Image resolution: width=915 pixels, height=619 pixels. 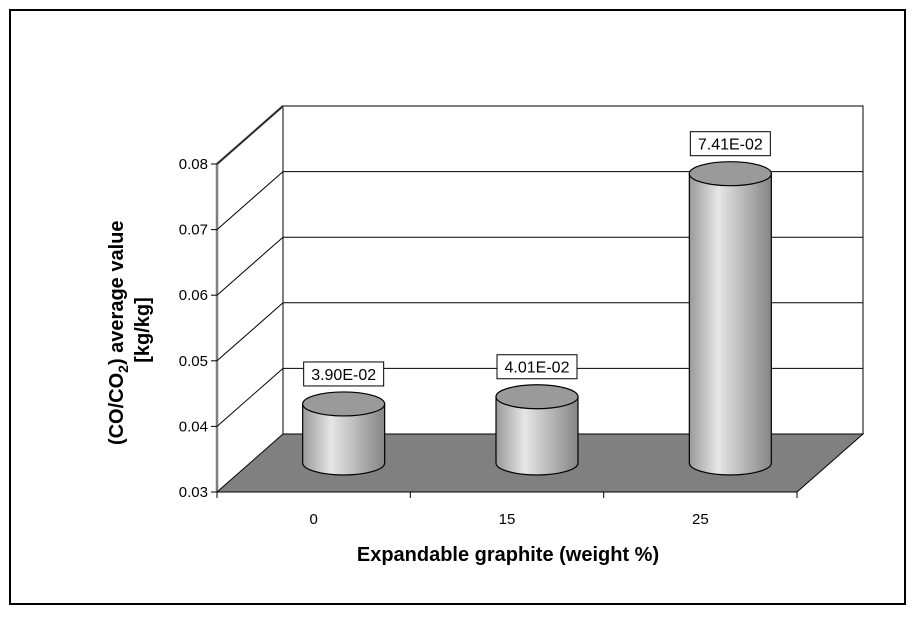 What do you see at coordinates (193, 426) in the screenshot?
I see `y-tick-label: 0.04` at bounding box center [193, 426].